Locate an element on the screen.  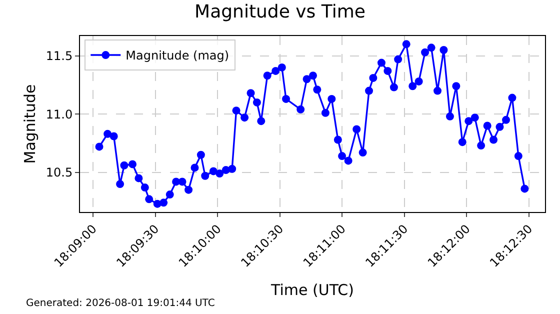
y-tick-label: 11.5 is located at coordinates (59, 56).